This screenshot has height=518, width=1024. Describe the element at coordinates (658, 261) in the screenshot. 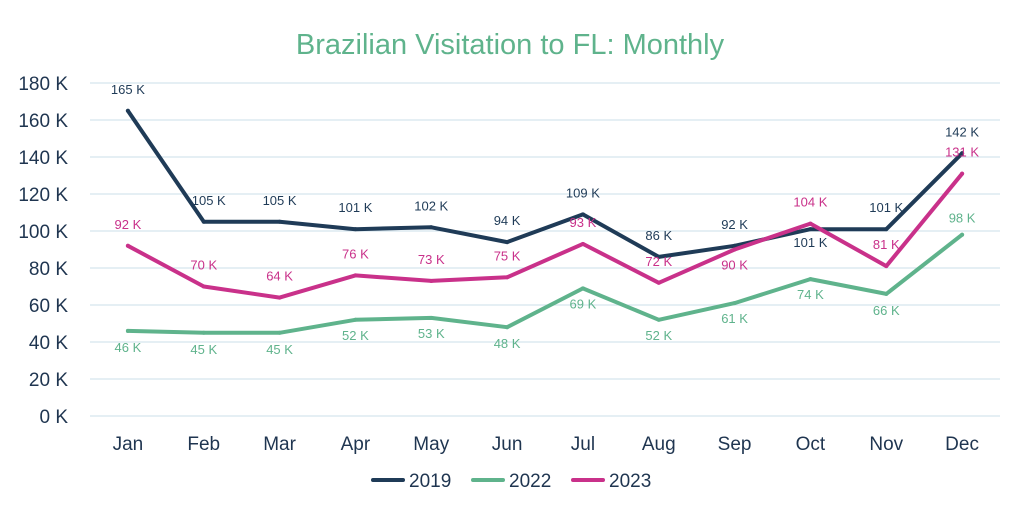

I see `data-label-2023: 72 K` at that location.